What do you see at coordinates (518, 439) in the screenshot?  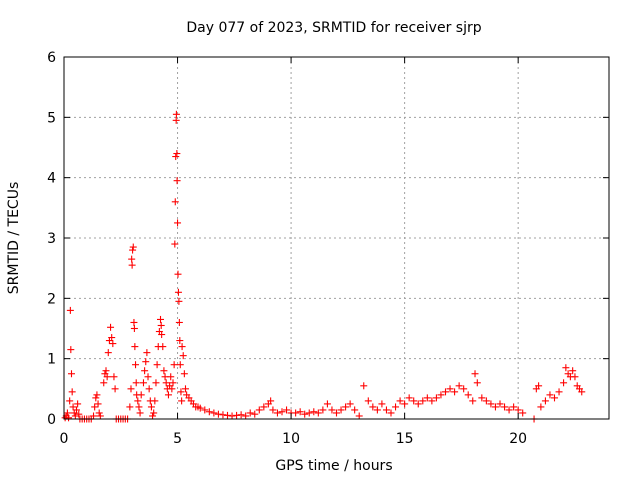 I see `x-tick-label: 20` at bounding box center [518, 439].